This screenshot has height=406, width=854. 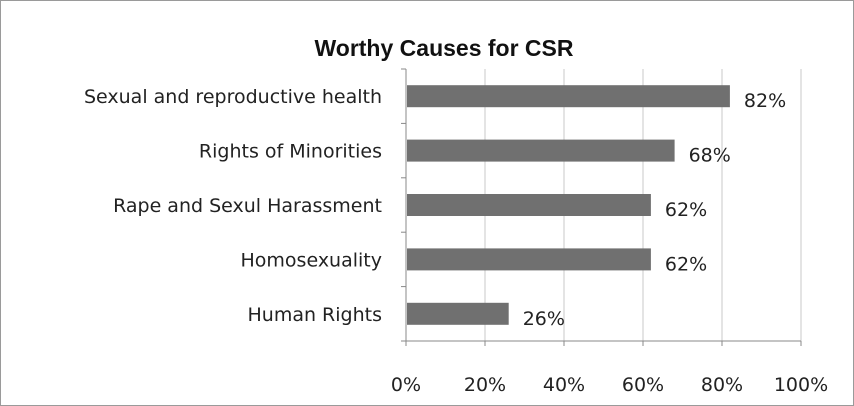 I want to click on data-label: 68%, so click(x=710, y=156).